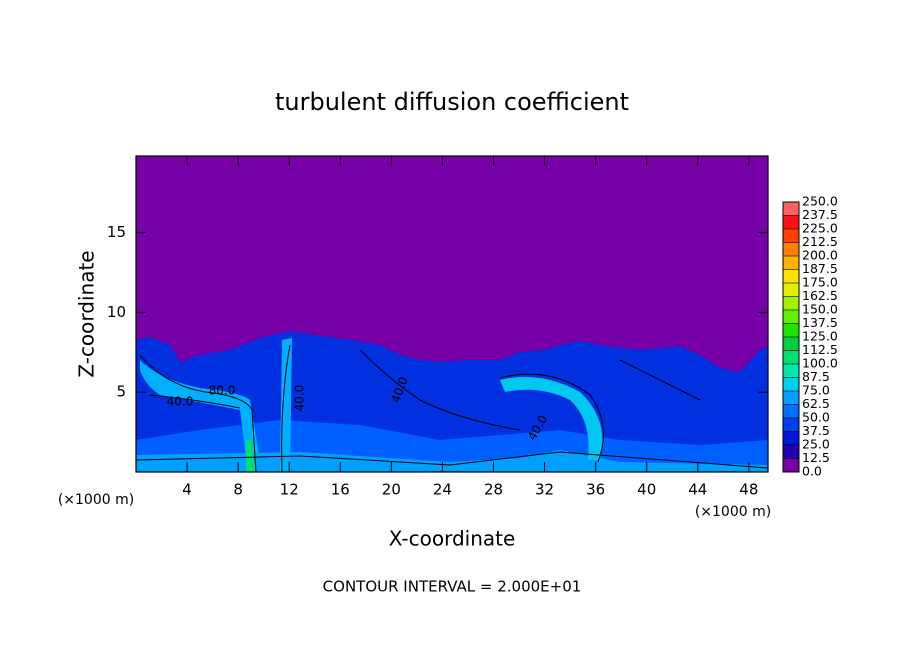 The width and height of the screenshot is (904, 654). Describe the element at coordinates (816, 376) in the screenshot. I see `colorbar-label: 87.5` at that location.